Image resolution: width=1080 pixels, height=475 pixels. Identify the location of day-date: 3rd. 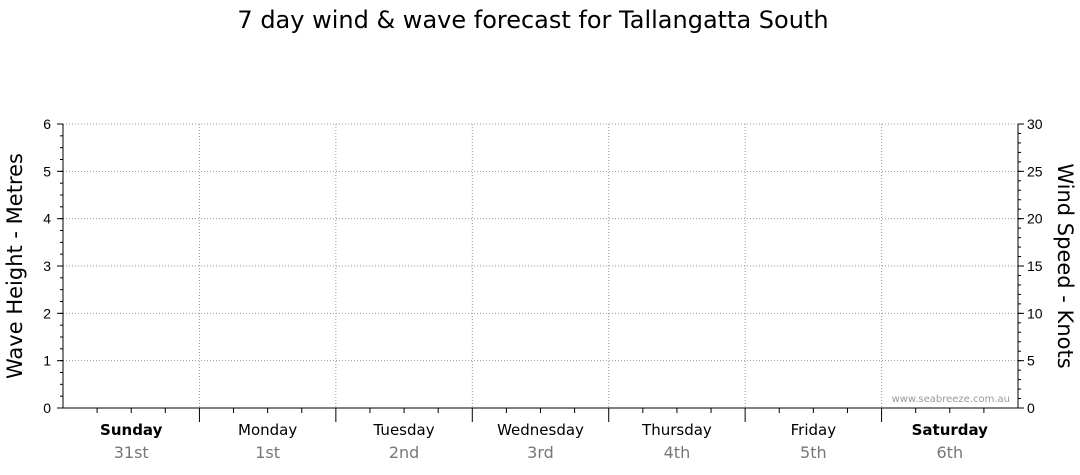
(540, 452).